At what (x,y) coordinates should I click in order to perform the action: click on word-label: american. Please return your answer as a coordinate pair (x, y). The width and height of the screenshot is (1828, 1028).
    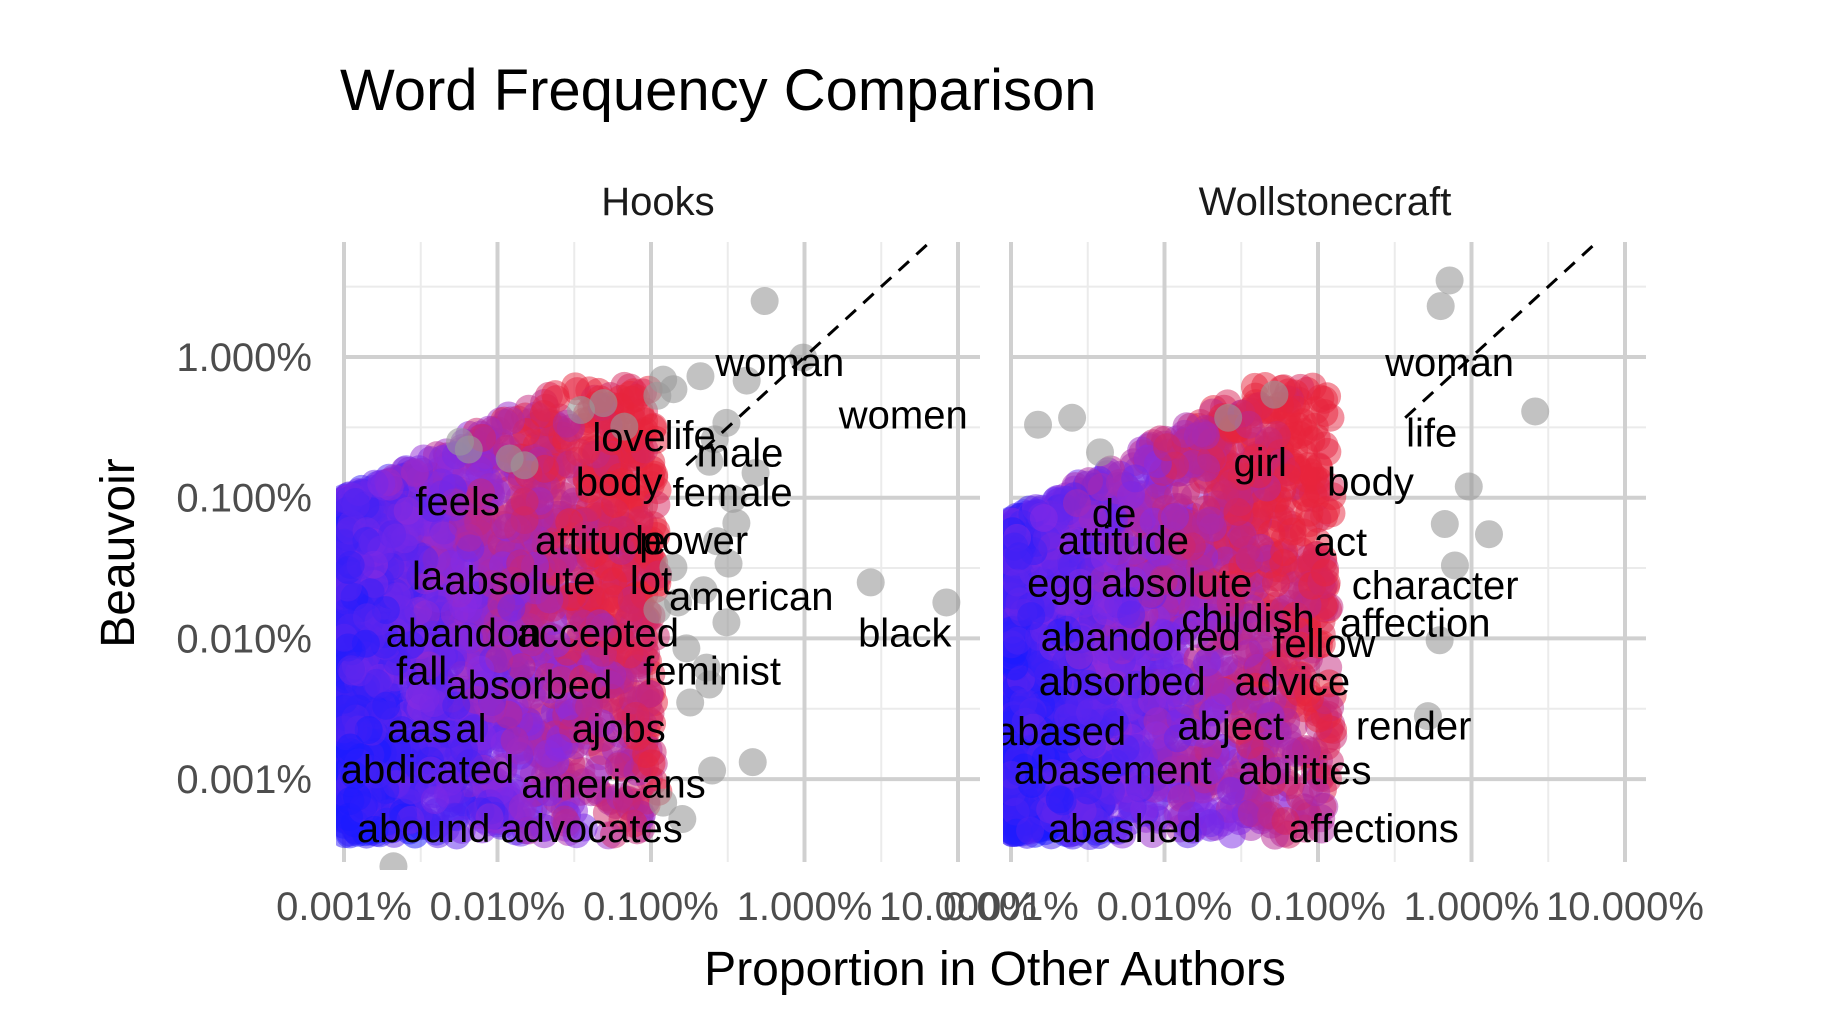
    Looking at the image, I should click on (751, 597).